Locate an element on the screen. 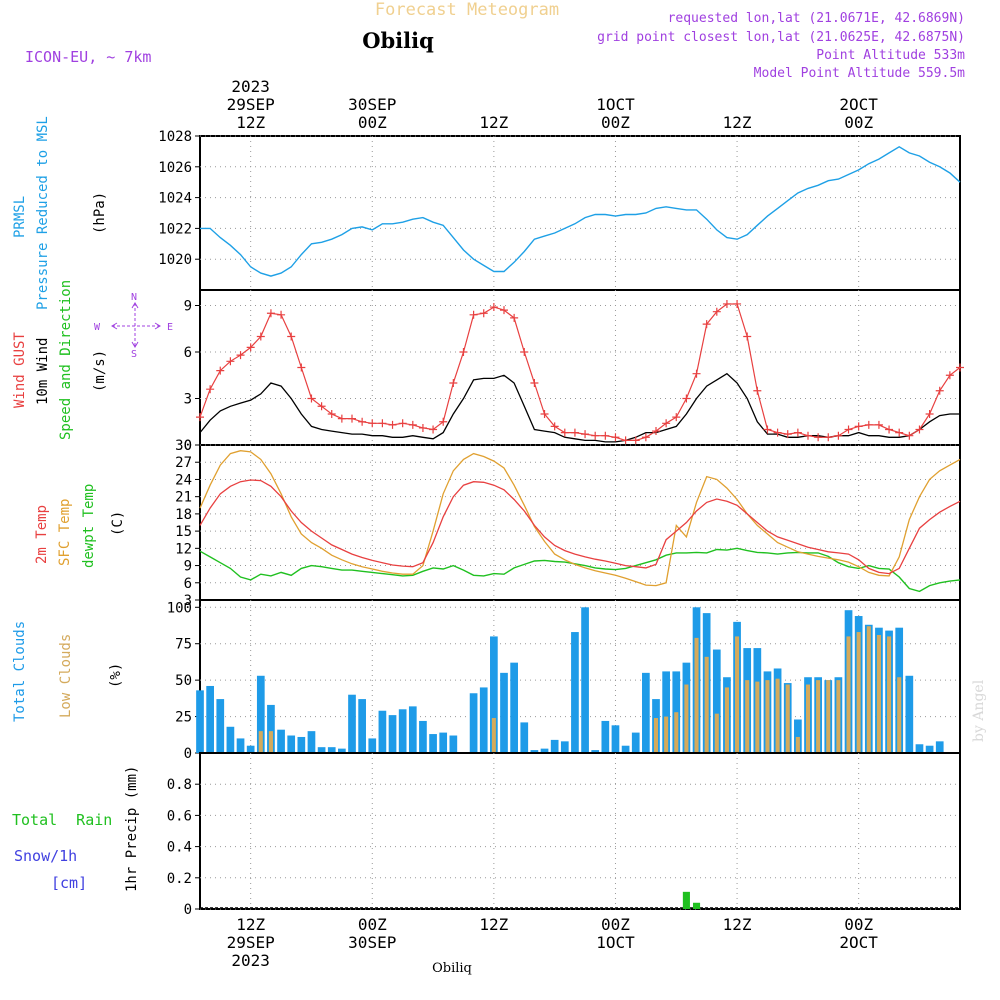 Image resolution: width=1000 pixels, height=1000 pixels. wind-ytick-label: 9 is located at coordinates (188, 307).